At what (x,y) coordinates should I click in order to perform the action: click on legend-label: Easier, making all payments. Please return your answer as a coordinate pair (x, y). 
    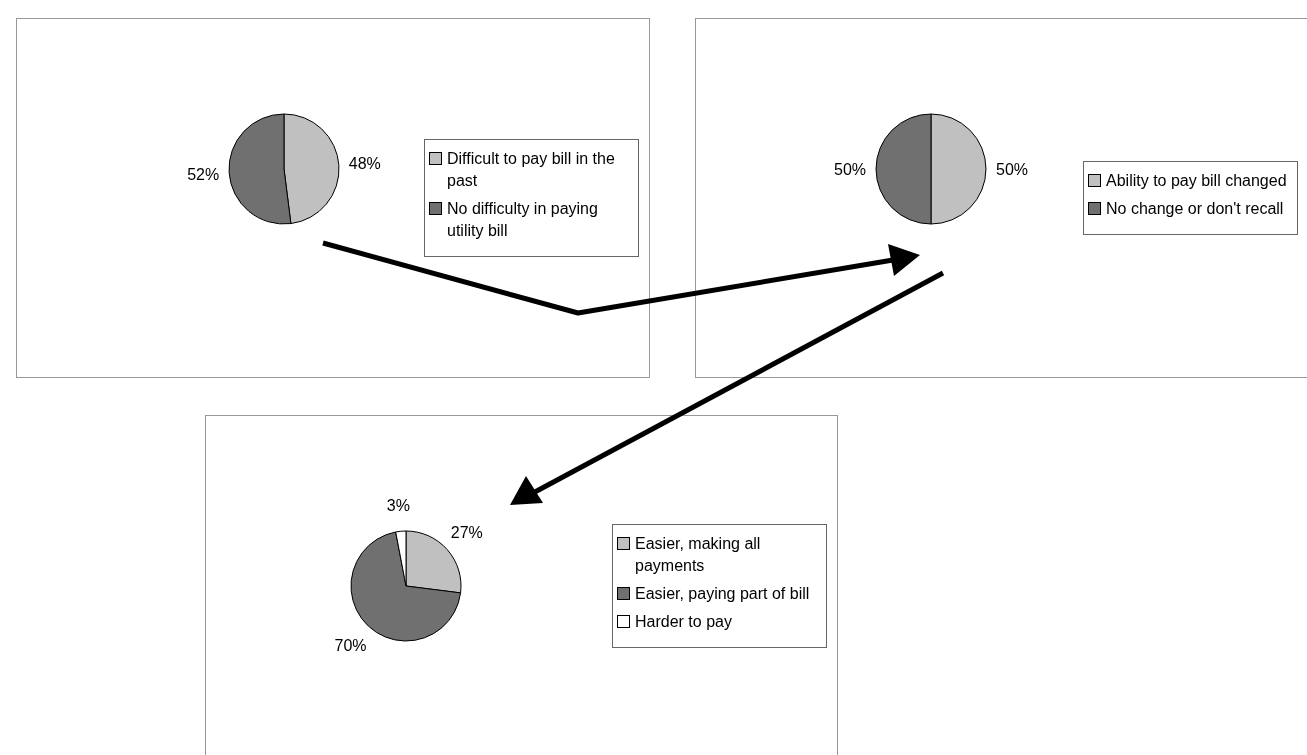
    Looking at the image, I should click on (698, 555).